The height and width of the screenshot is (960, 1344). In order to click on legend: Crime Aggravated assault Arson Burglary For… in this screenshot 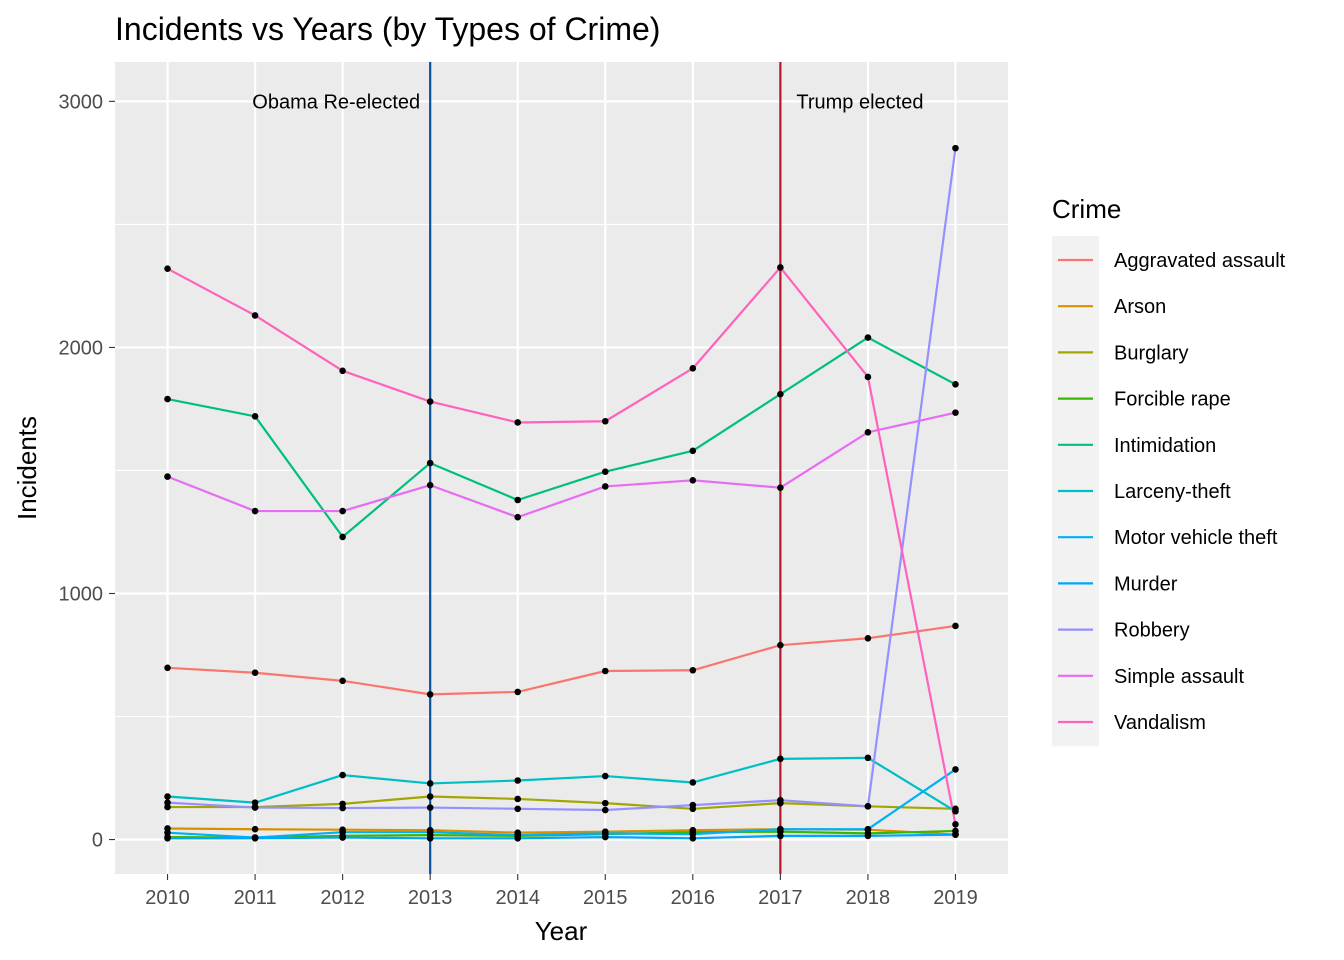, I will do `click(1169, 470)`.